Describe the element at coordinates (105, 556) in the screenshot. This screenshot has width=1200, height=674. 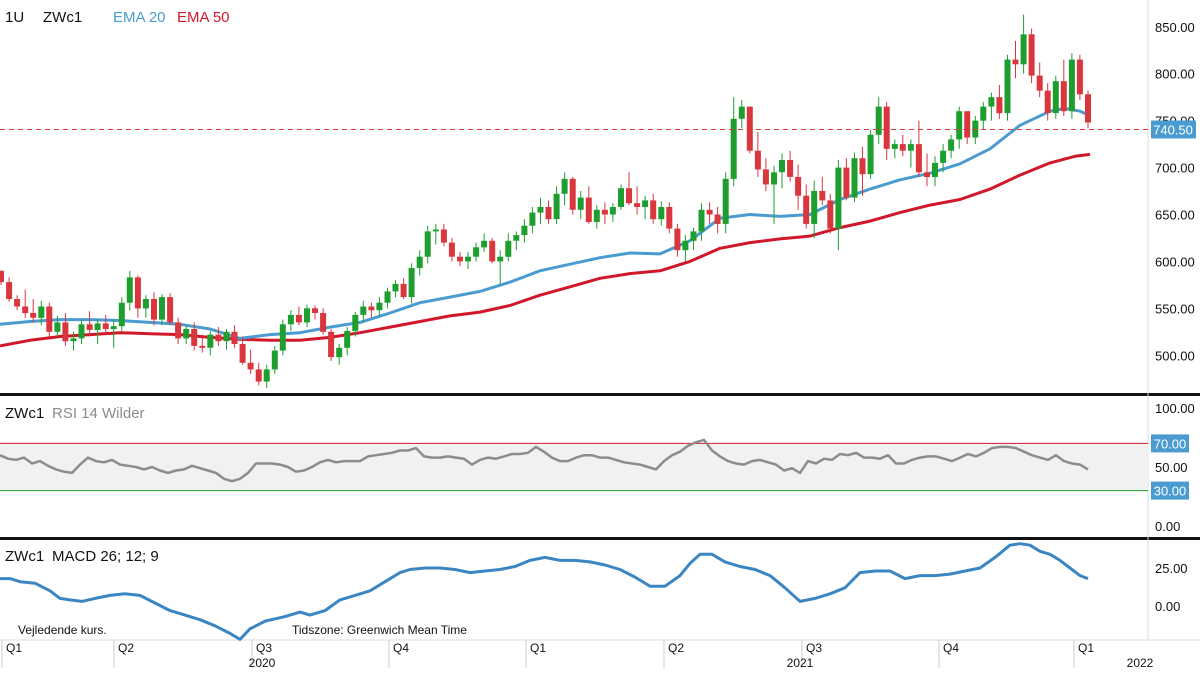
I see `macd-indicator-label: MACD 26; 12; 9` at that location.